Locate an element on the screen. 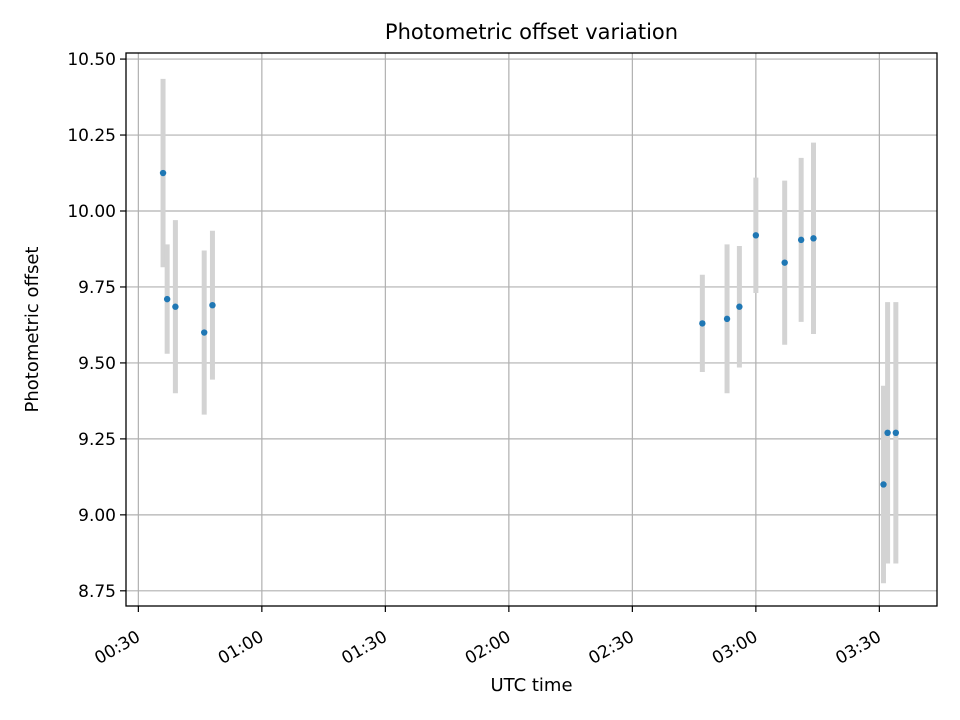 The height and width of the screenshot is (720, 960). y-tick-label: 9.75 is located at coordinates (97, 288).